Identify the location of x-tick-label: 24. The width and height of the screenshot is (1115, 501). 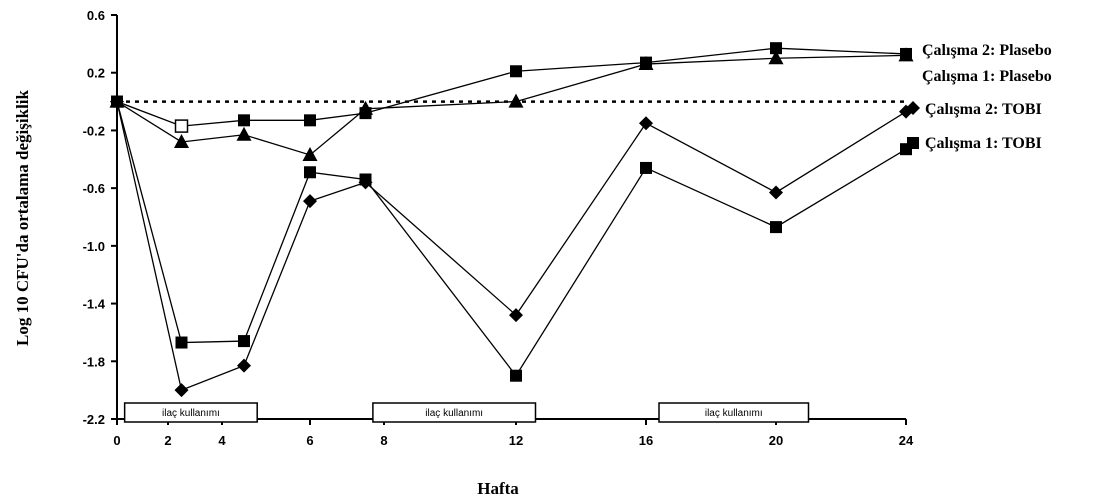
(906, 440).